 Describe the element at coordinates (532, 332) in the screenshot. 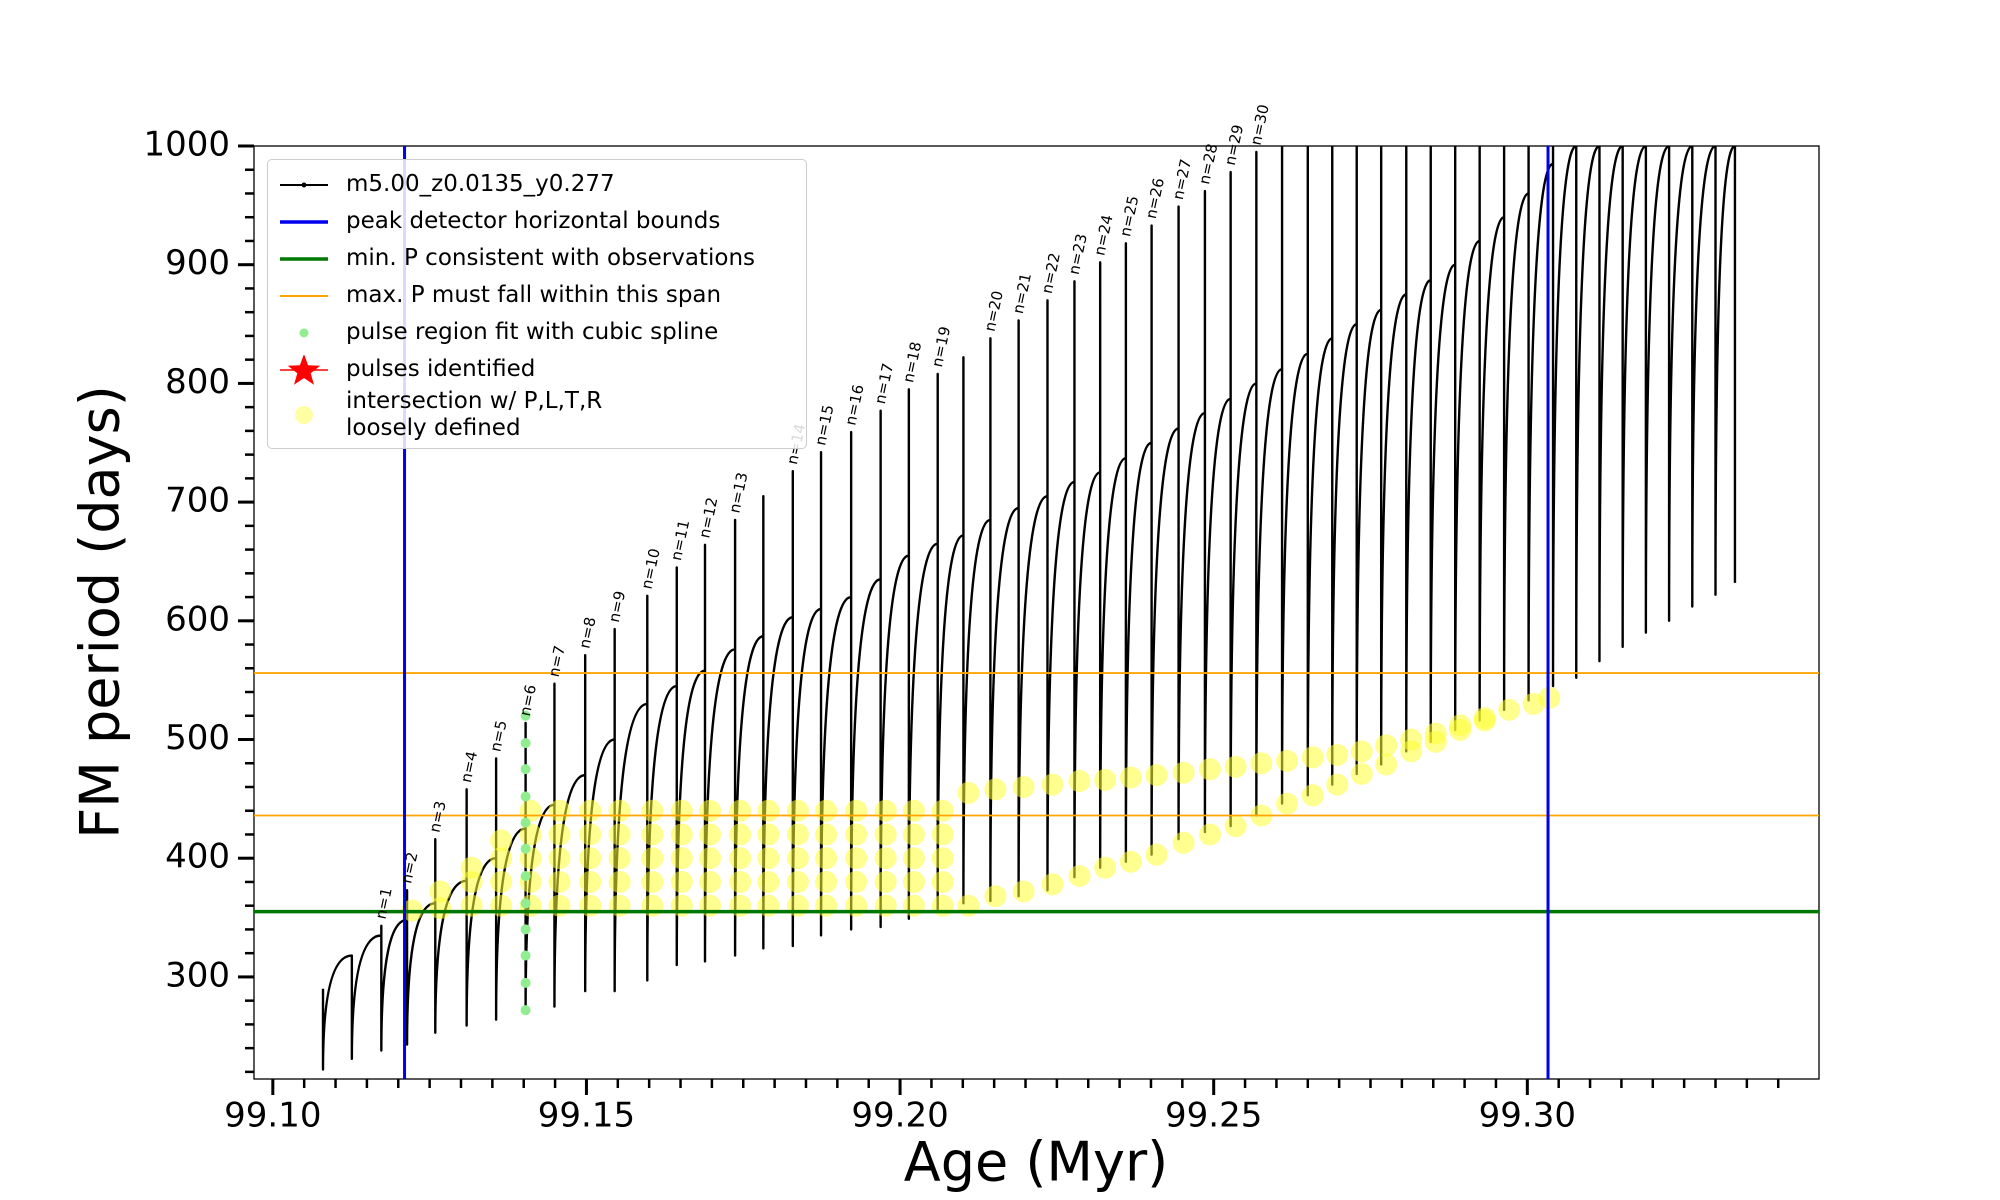

I see `legend-label: pulse region fit with cubic spline` at that location.